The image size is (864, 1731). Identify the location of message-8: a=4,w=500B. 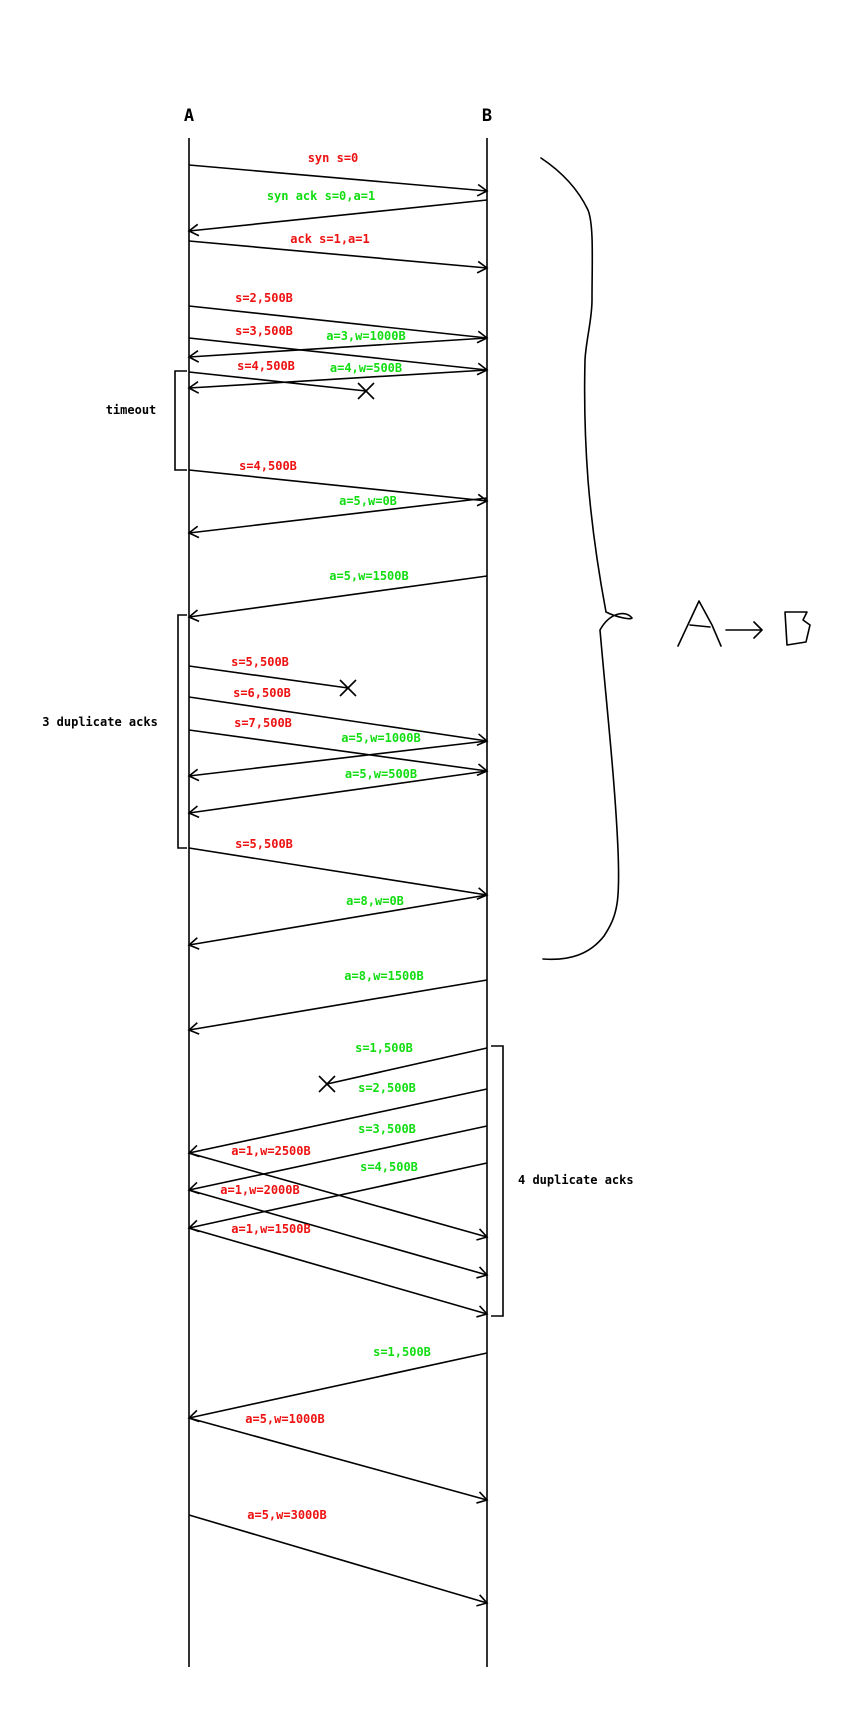
(337, 377).